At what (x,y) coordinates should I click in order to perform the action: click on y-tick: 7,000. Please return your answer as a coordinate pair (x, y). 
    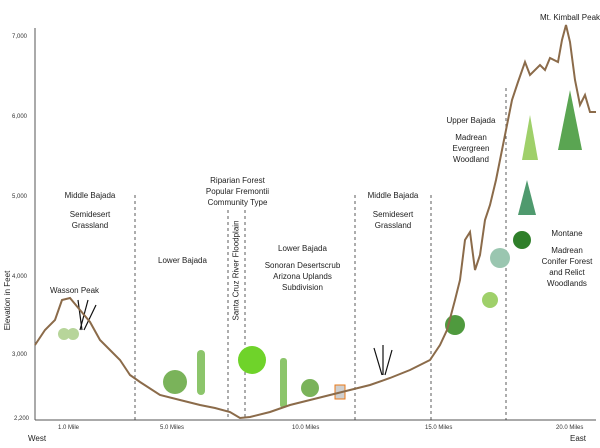
    Looking at the image, I should click on (20, 37).